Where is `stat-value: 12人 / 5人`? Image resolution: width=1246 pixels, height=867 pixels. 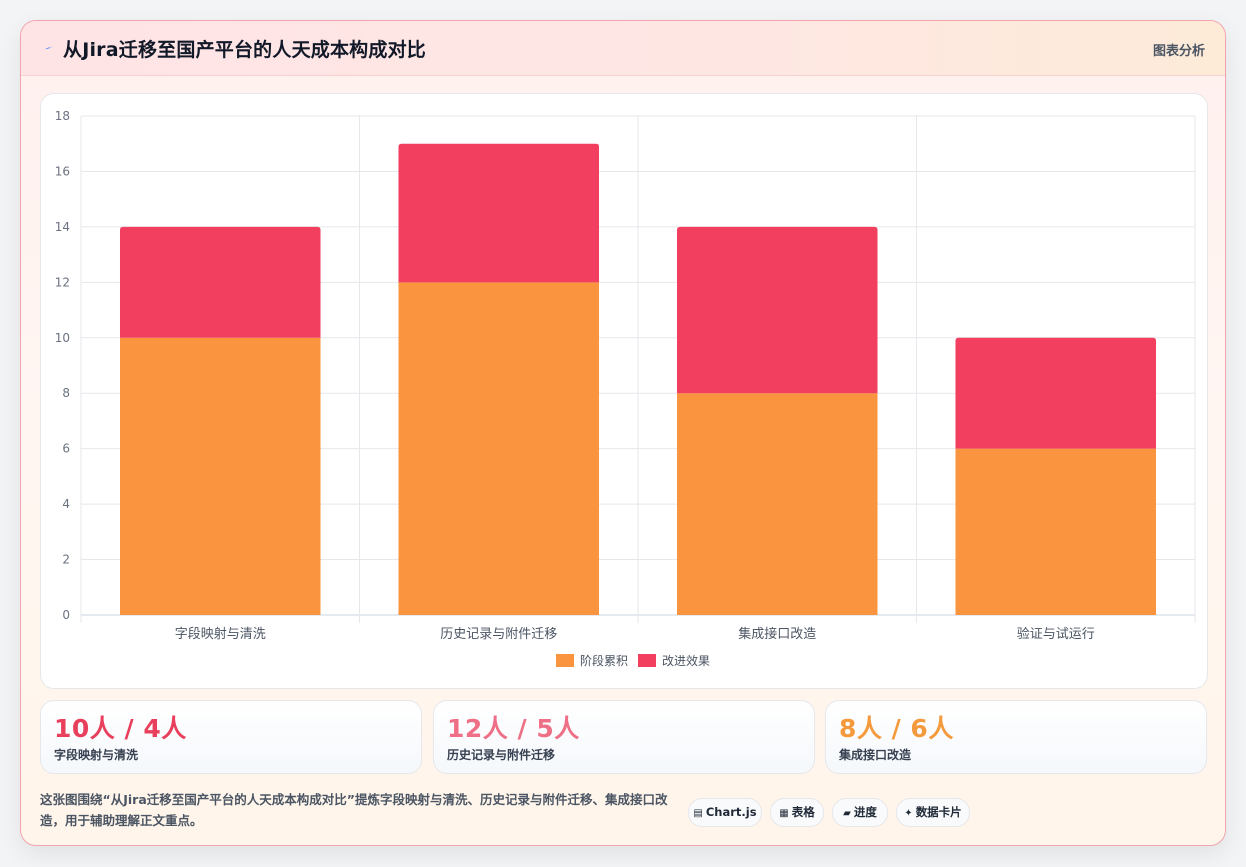
stat-value: 12人 / 5人 is located at coordinates (513, 728).